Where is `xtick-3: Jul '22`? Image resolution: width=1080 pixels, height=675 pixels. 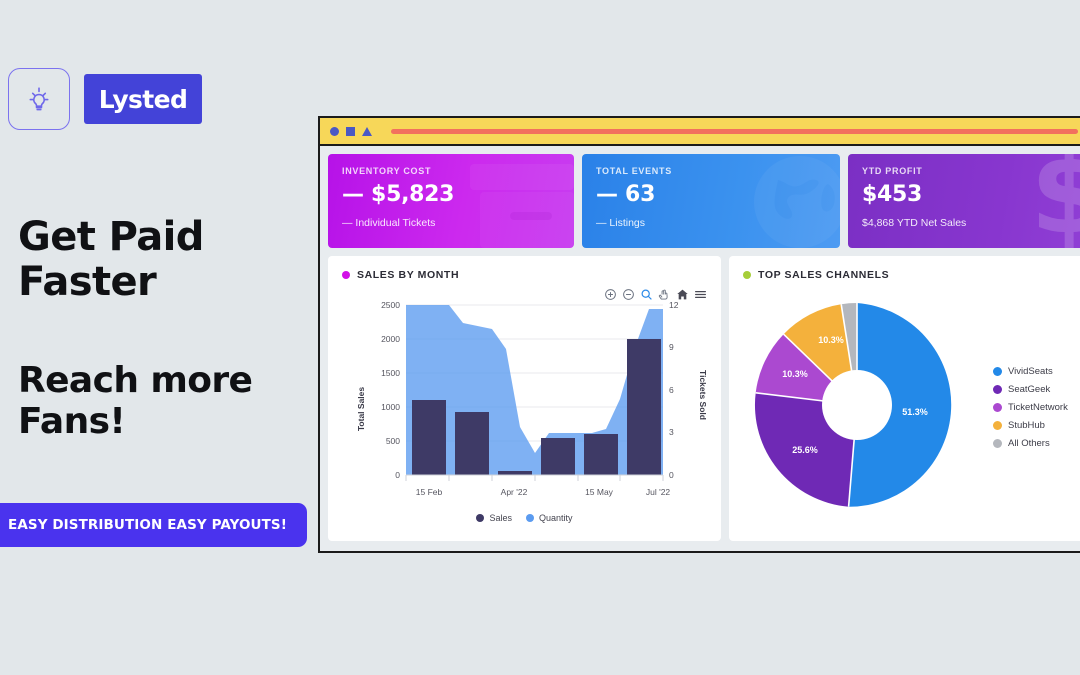
xtick-3: Jul '22 is located at coordinates (658, 492).